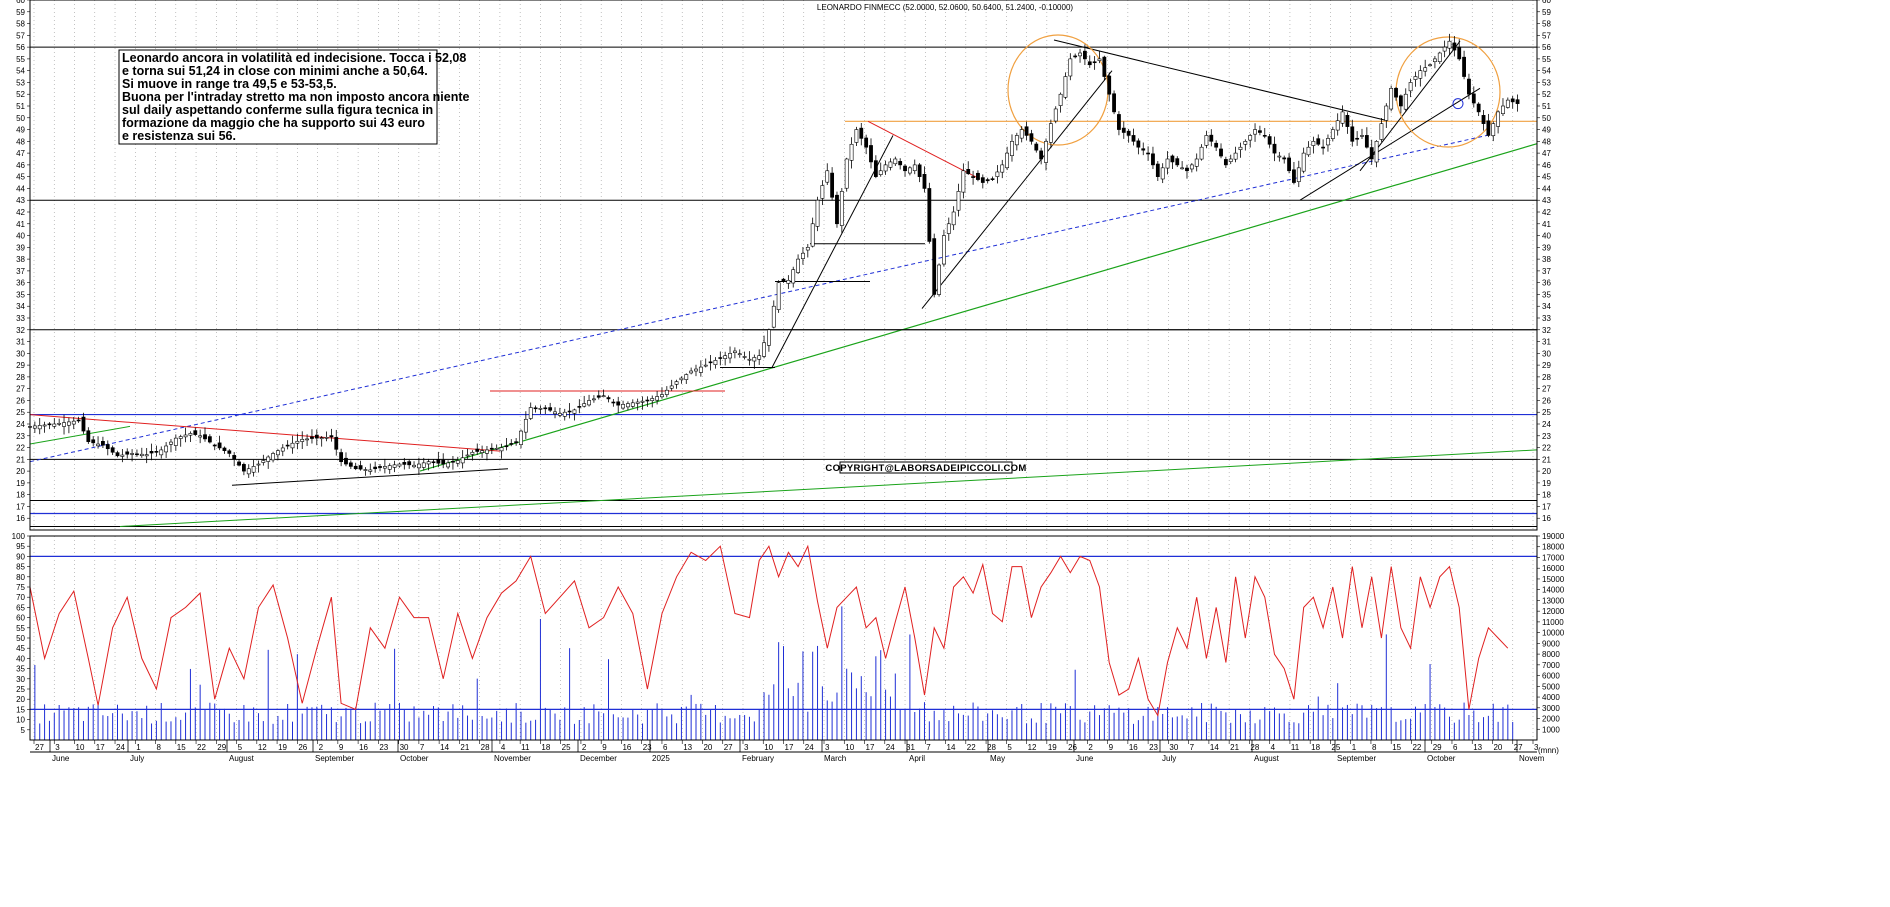 The image size is (1890, 907). Describe the element at coordinates (835, 758) in the screenshot. I see `month-label: March` at that location.